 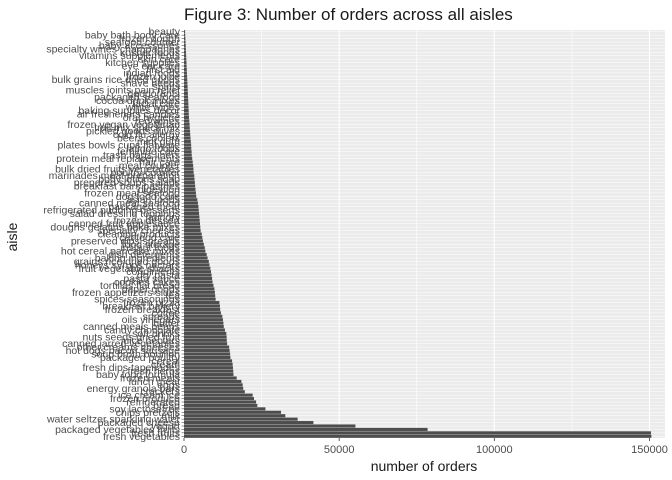 I want to click on y-tick-label: feminine care, so click(x=148, y=152).